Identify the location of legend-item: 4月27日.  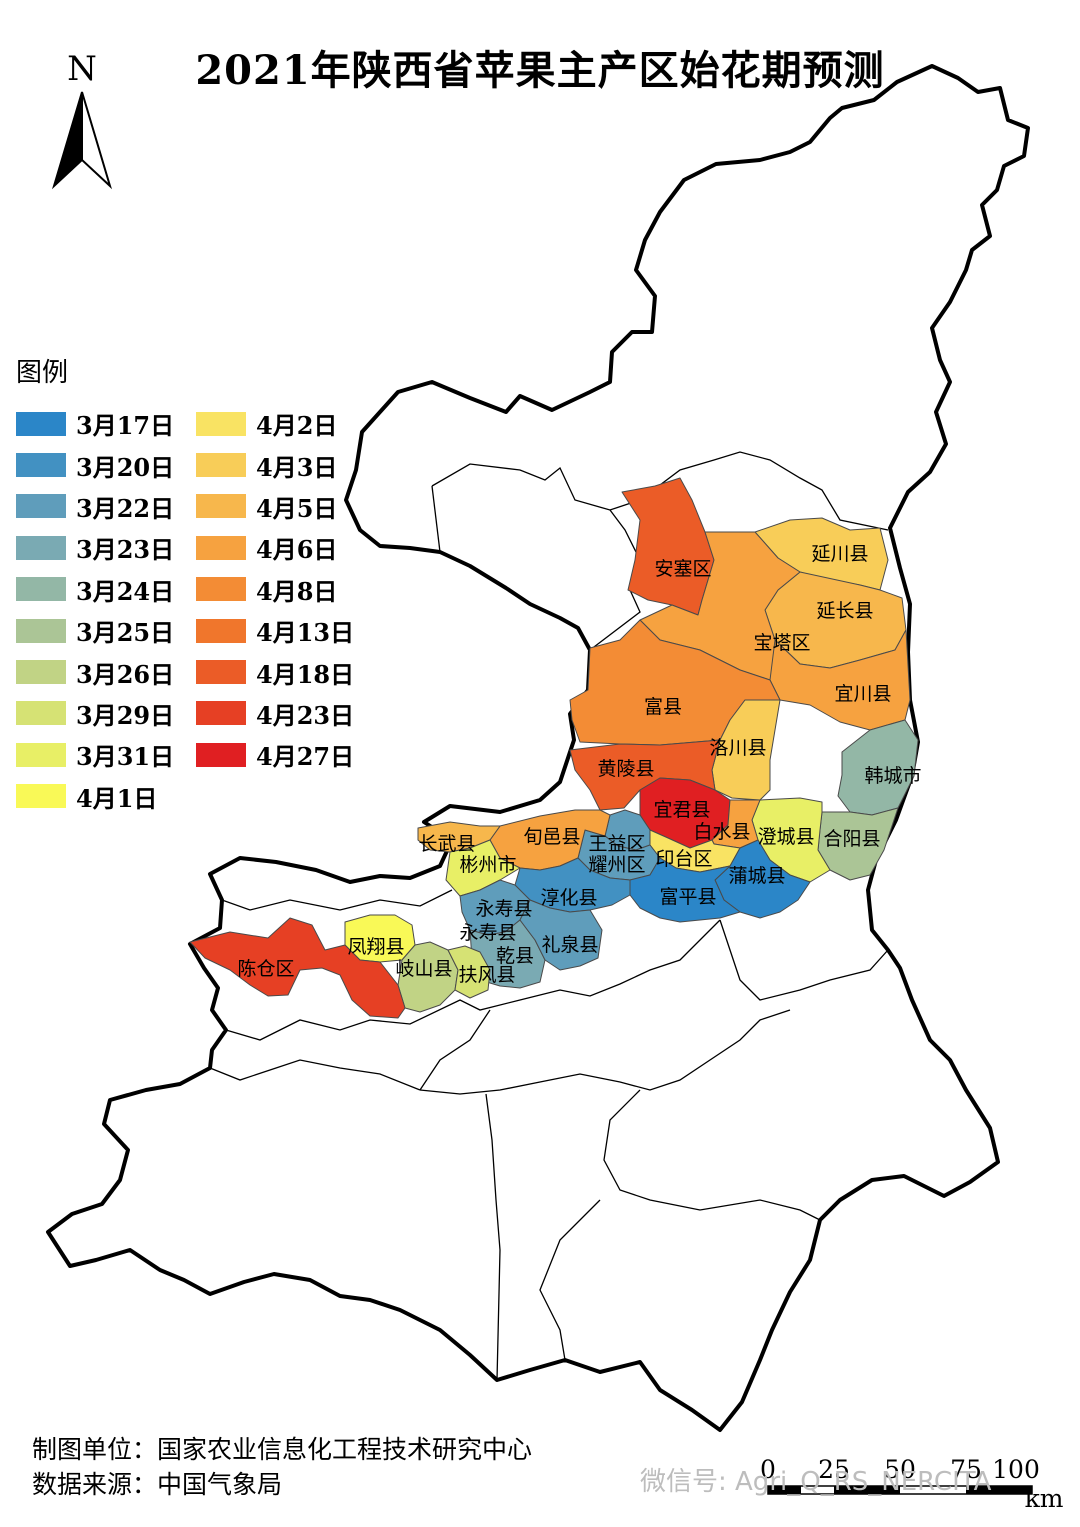
(275, 754).